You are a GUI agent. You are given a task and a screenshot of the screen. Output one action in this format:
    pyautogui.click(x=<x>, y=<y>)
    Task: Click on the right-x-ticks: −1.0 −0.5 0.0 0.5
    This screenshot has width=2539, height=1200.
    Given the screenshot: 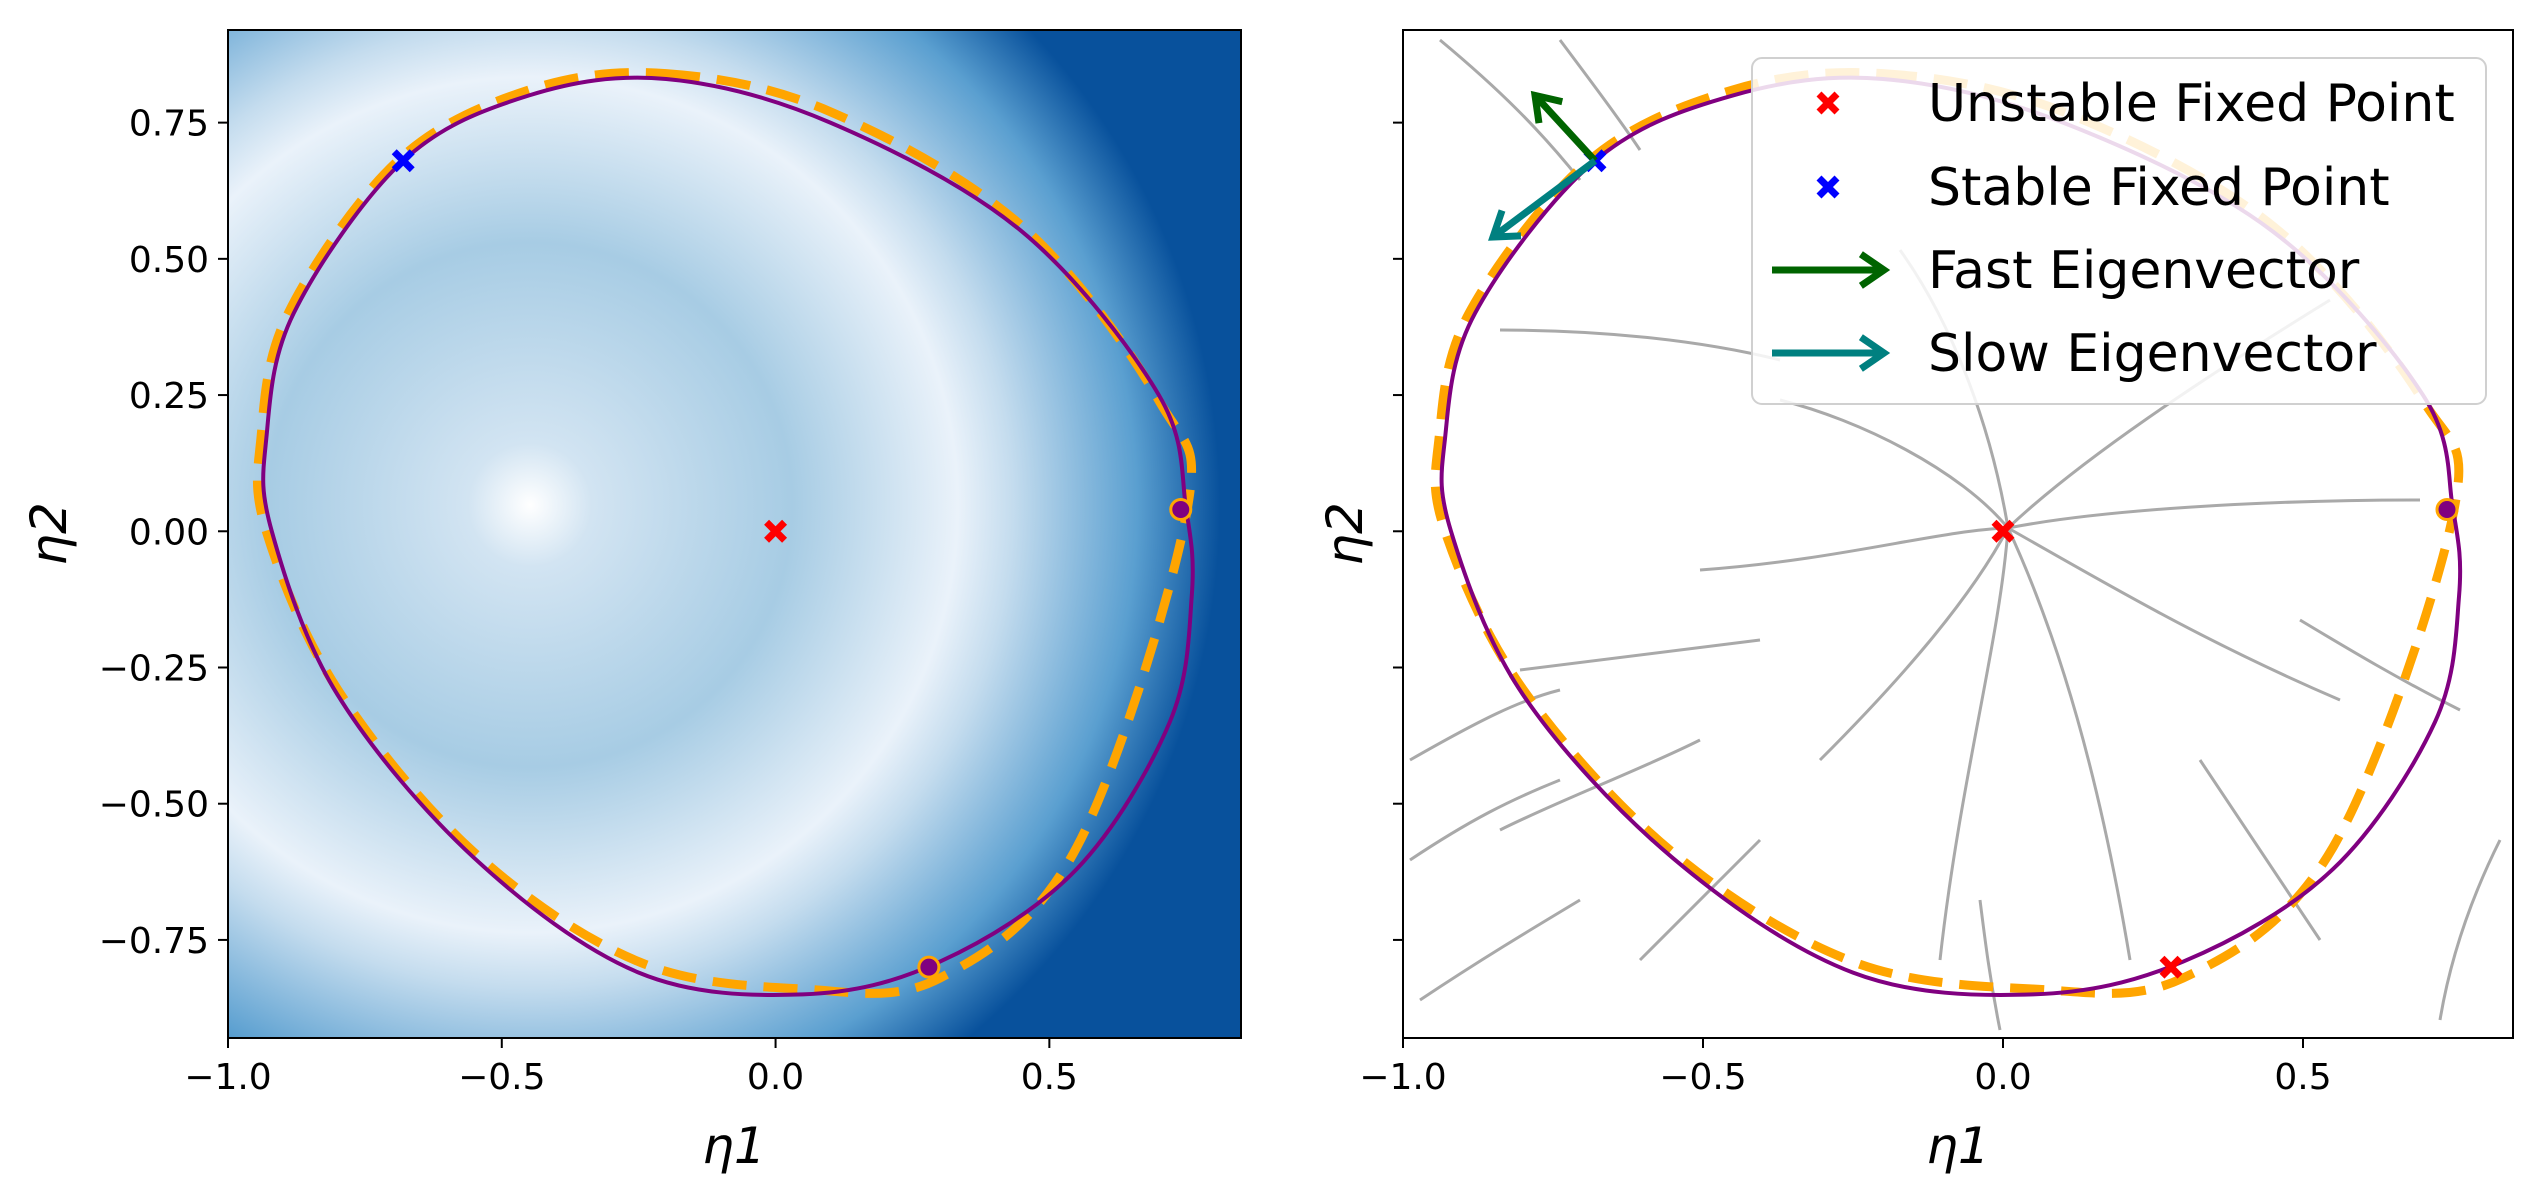 What is the action you would take?
    pyautogui.click(x=1845, y=1068)
    